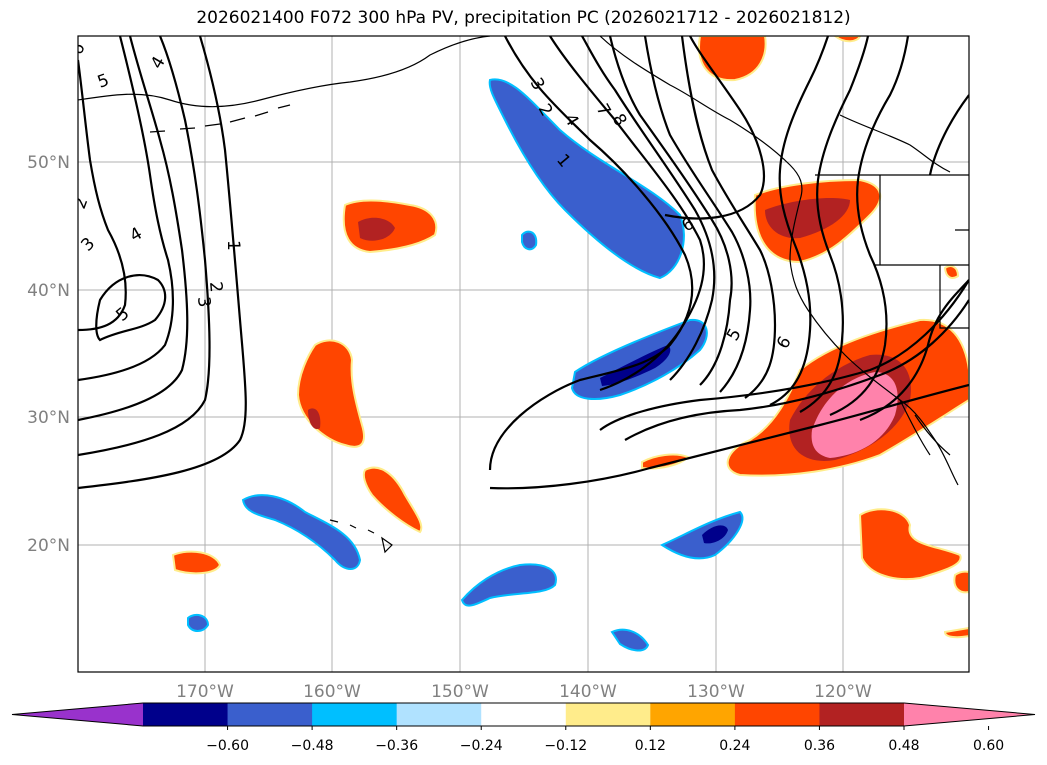 This screenshot has height=765, width=1047. Describe the element at coordinates (715, 534) in the screenshot. I see `precip-region-navy` at that location.